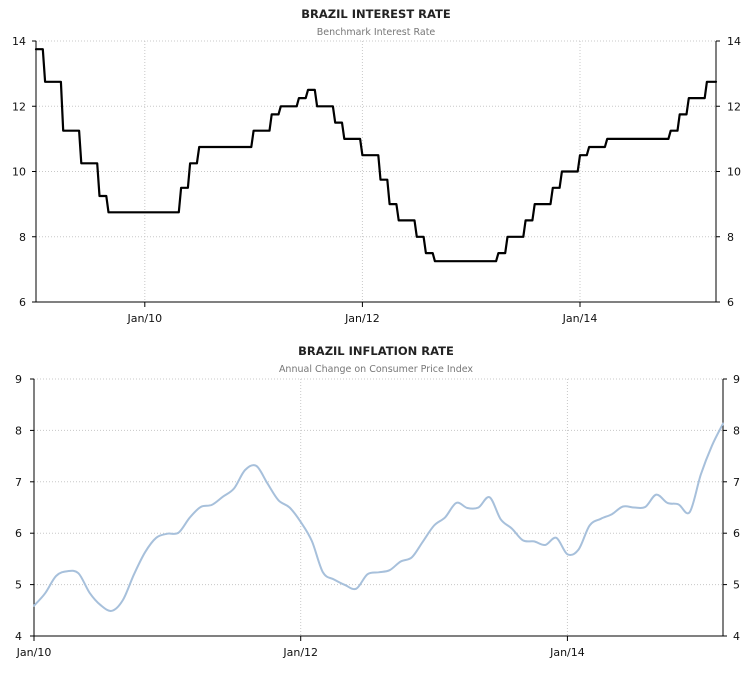  Describe the element at coordinates (18, 636) in the screenshot. I see `y-tick-label-left: 4` at that location.